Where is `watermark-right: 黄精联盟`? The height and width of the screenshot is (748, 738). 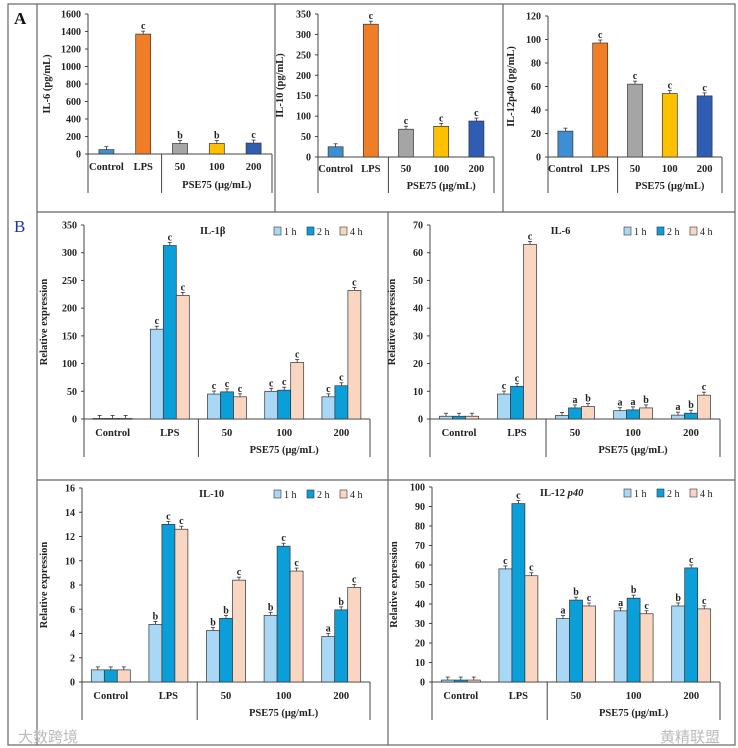 watermark-right: 黄精联盟 is located at coordinates (690, 737).